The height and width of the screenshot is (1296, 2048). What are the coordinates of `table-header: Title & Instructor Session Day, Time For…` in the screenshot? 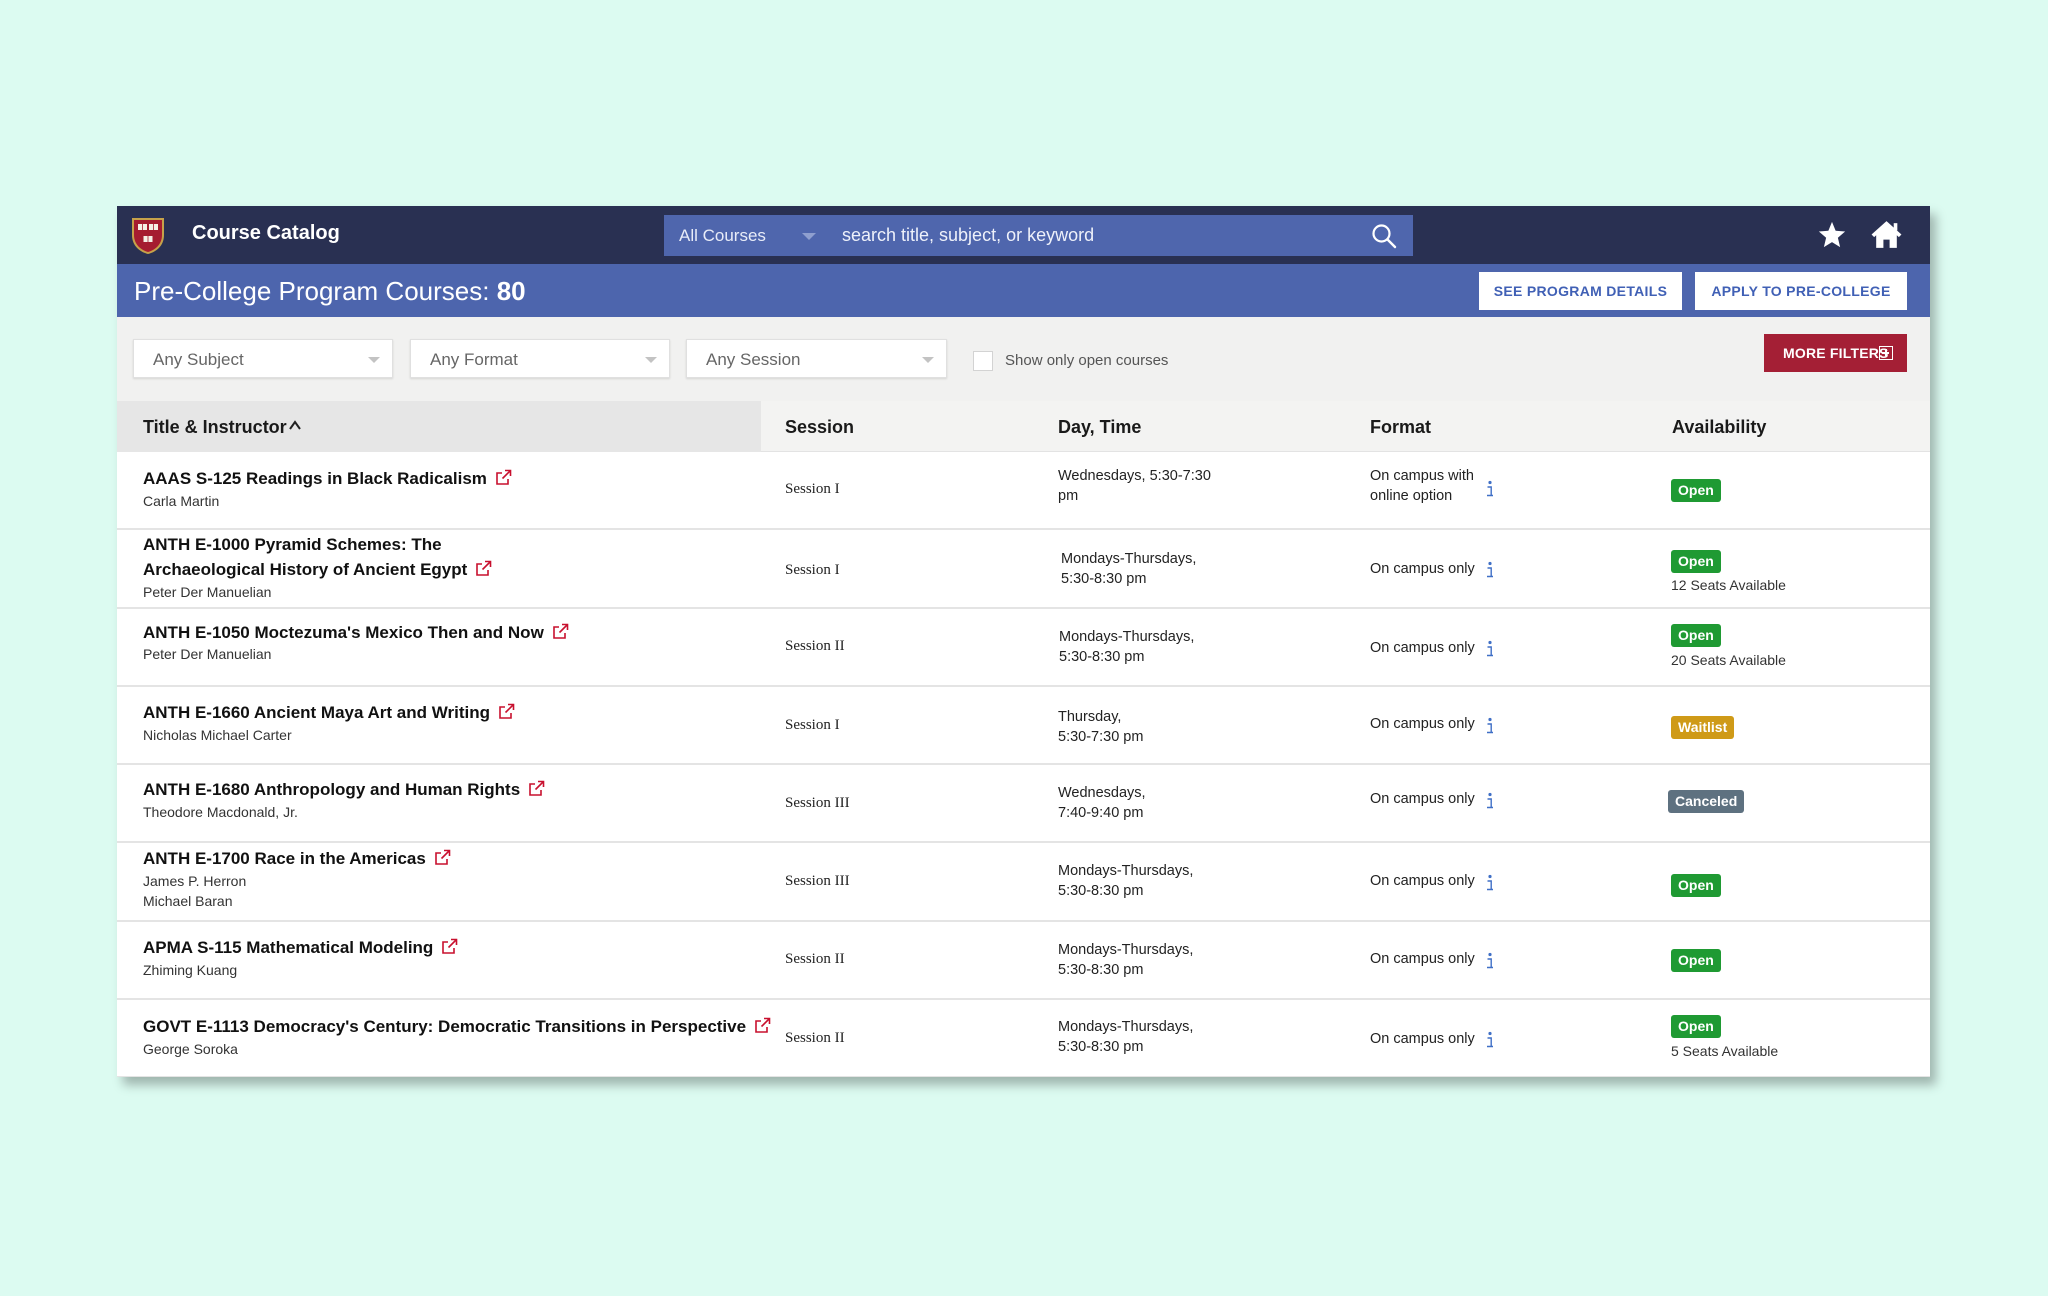 It's located at (1023, 426).